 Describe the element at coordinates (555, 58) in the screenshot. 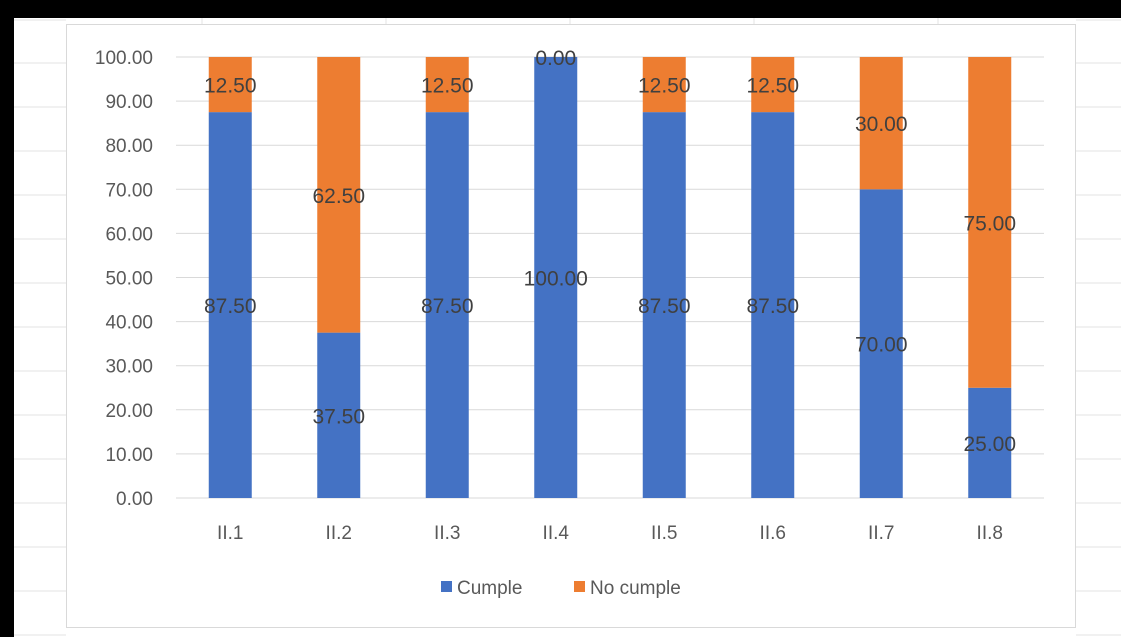

I see `data-label: 0.00` at that location.